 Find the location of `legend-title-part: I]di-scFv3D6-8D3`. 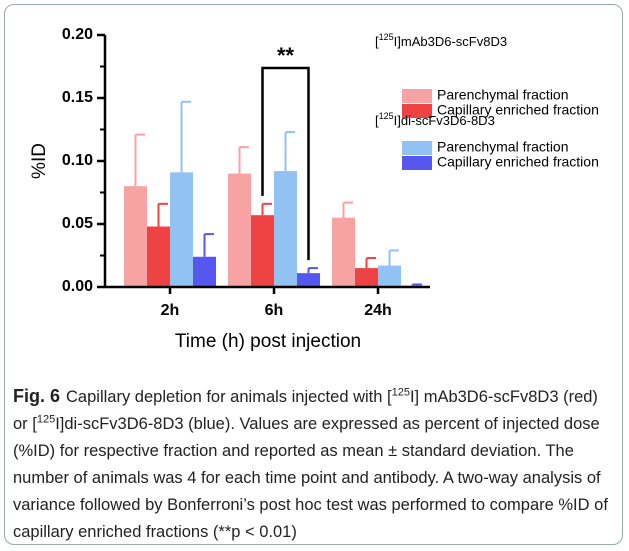

legend-title-part: I]di-scFv3D6-8D3 is located at coordinates (444, 120).